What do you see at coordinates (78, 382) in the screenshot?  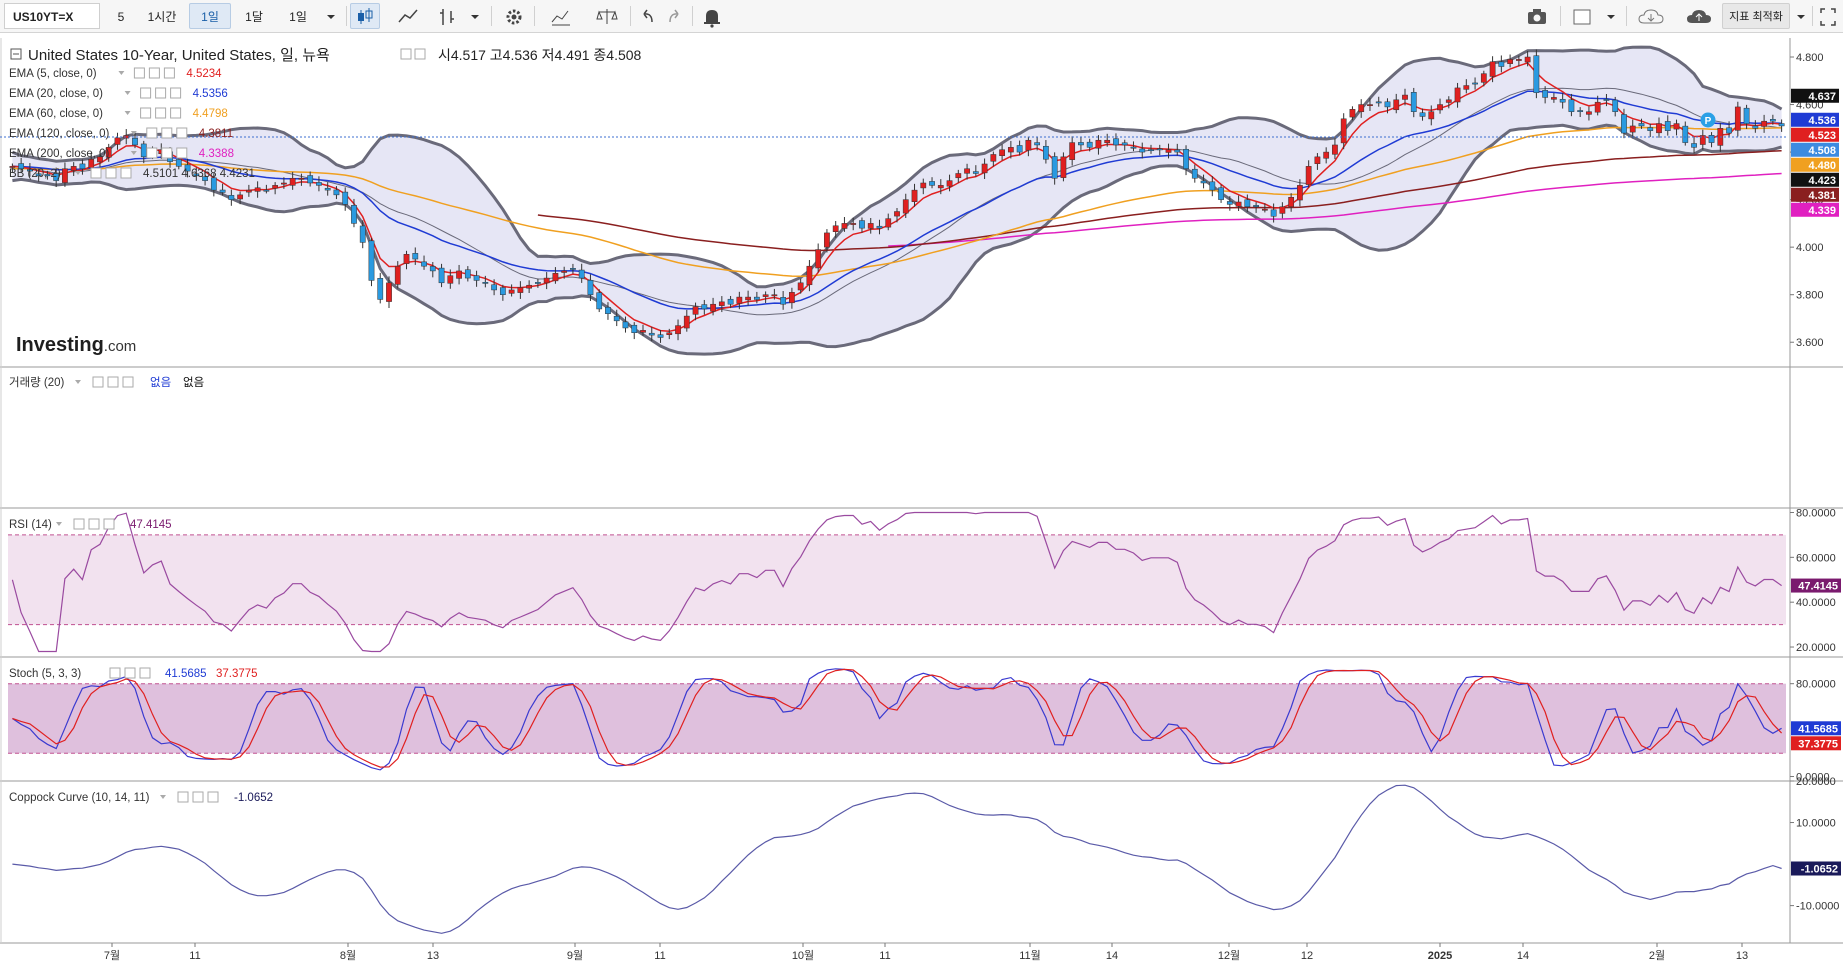 I see `volume-dropdown-icon` at bounding box center [78, 382].